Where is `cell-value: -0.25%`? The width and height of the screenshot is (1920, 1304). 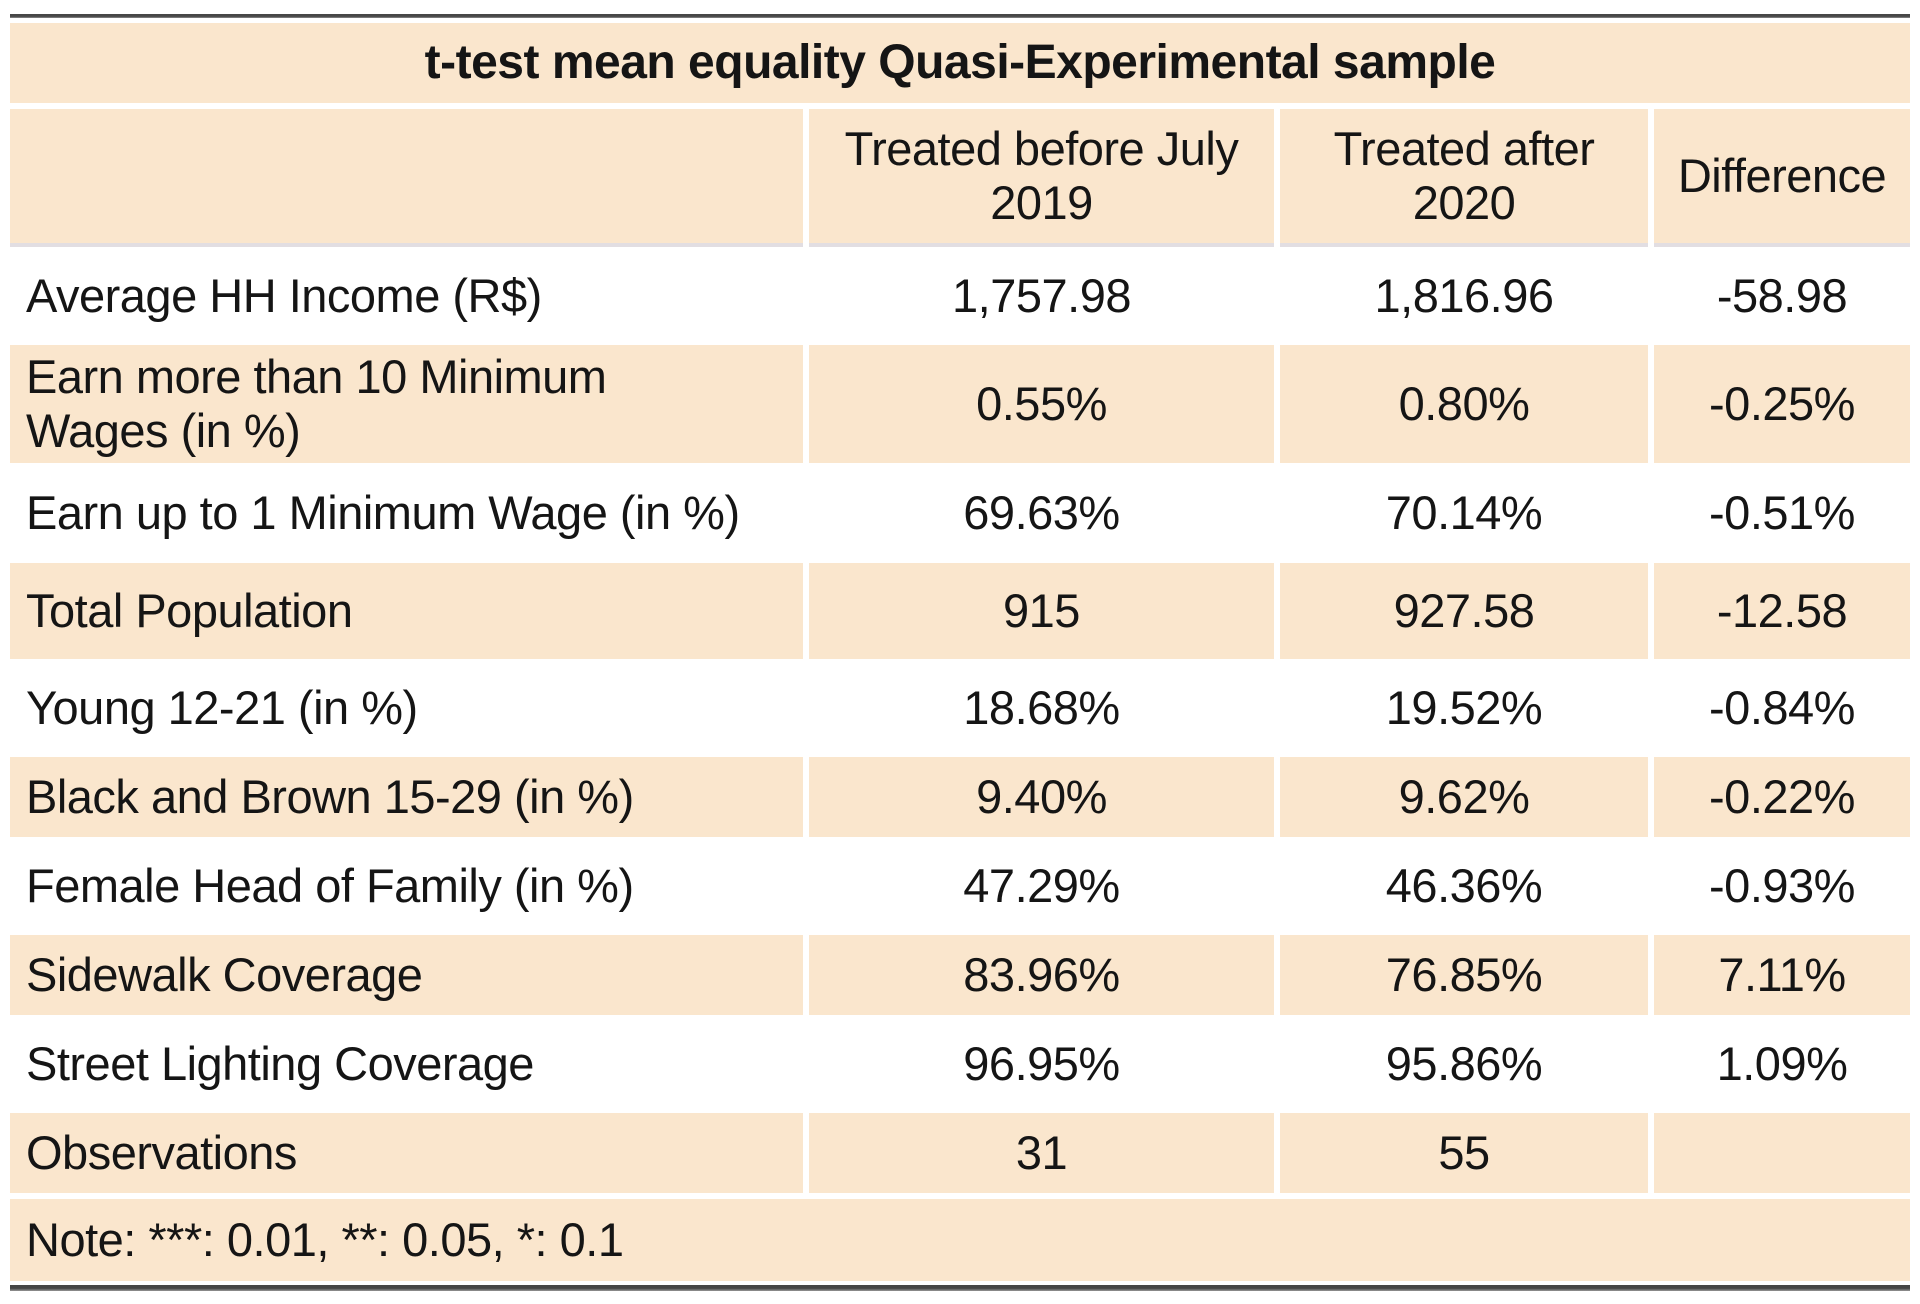 cell-value: -0.25% is located at coordinates (1782, 404).